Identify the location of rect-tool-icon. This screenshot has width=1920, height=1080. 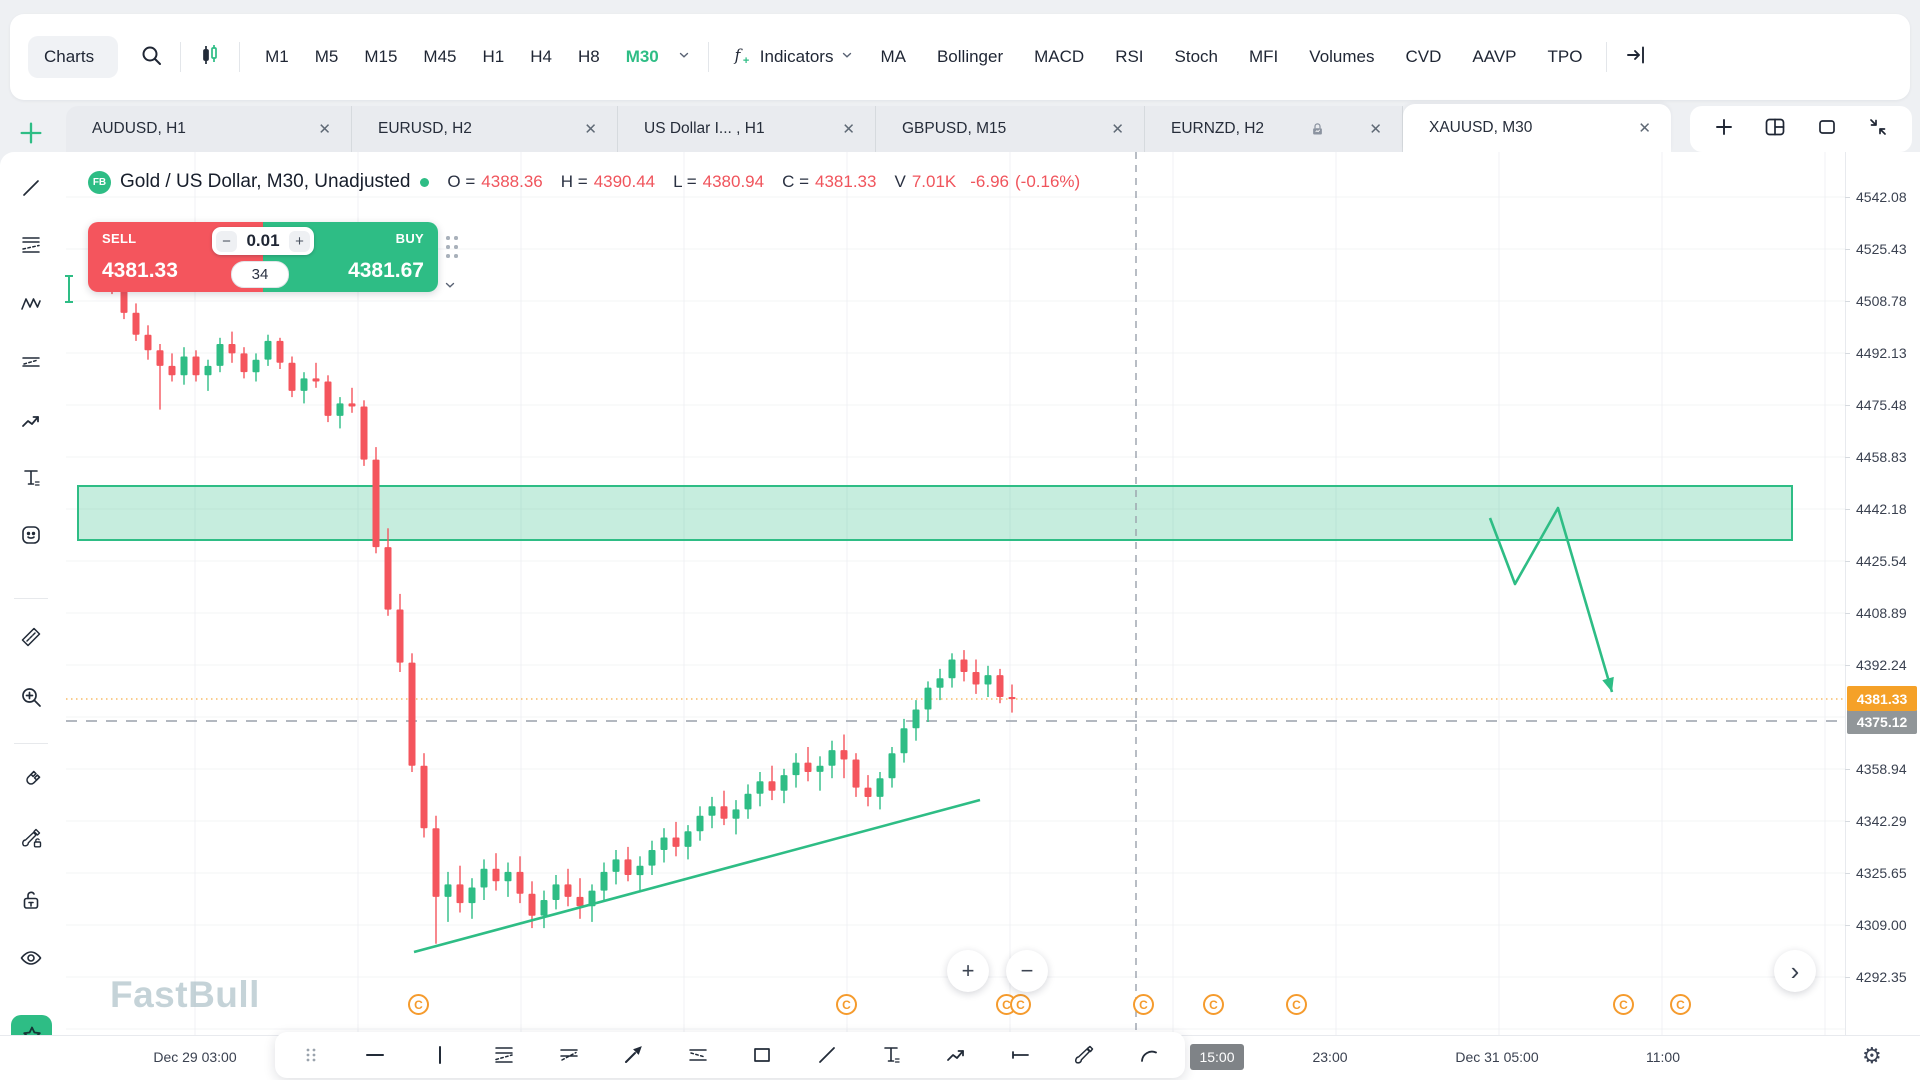
(762, 1055).